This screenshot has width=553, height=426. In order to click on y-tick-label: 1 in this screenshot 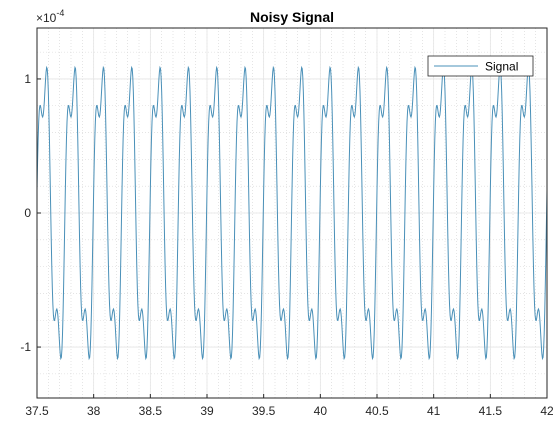, I will do `click(27, 79)`.